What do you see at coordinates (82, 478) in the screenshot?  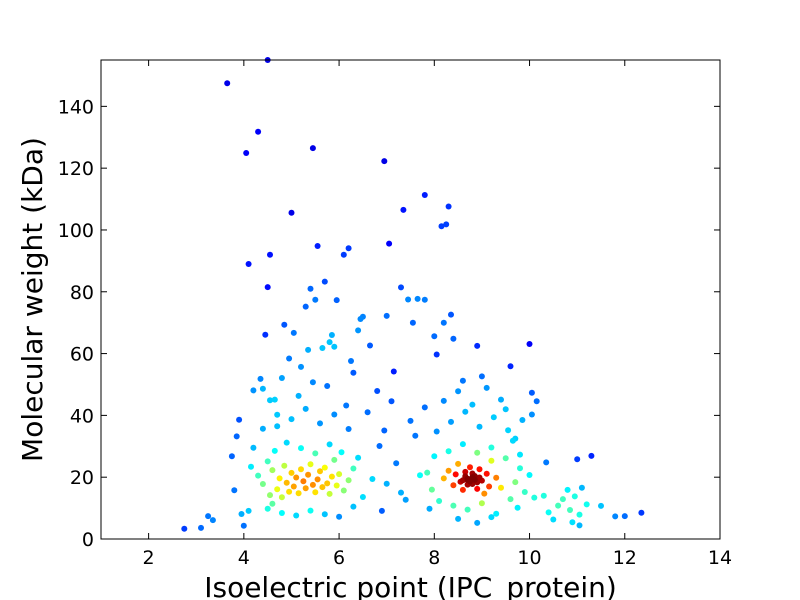 I see `y-tick-label: 20` at bounding box center [82, 478].